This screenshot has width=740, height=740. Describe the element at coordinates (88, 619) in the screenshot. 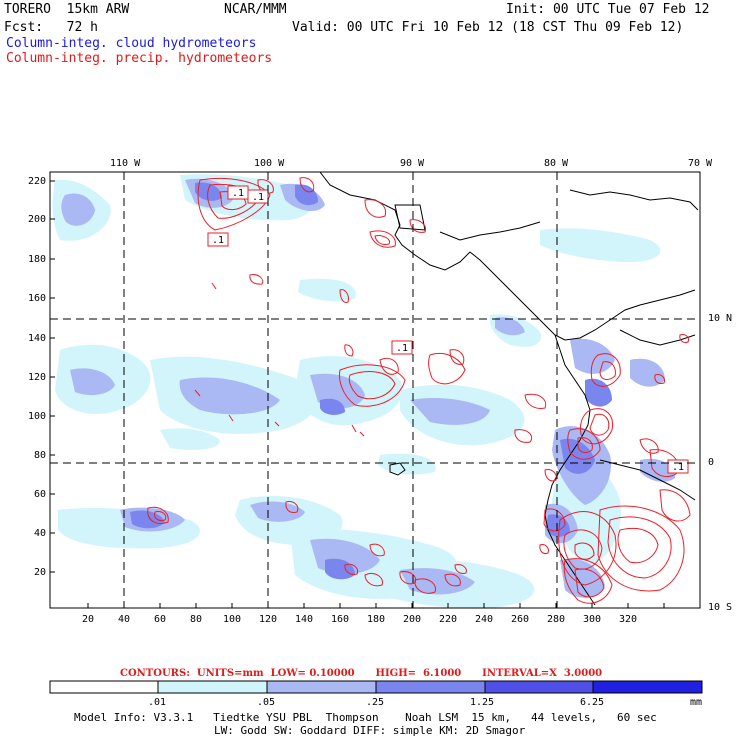

I see `x-tick: 20` at that location.